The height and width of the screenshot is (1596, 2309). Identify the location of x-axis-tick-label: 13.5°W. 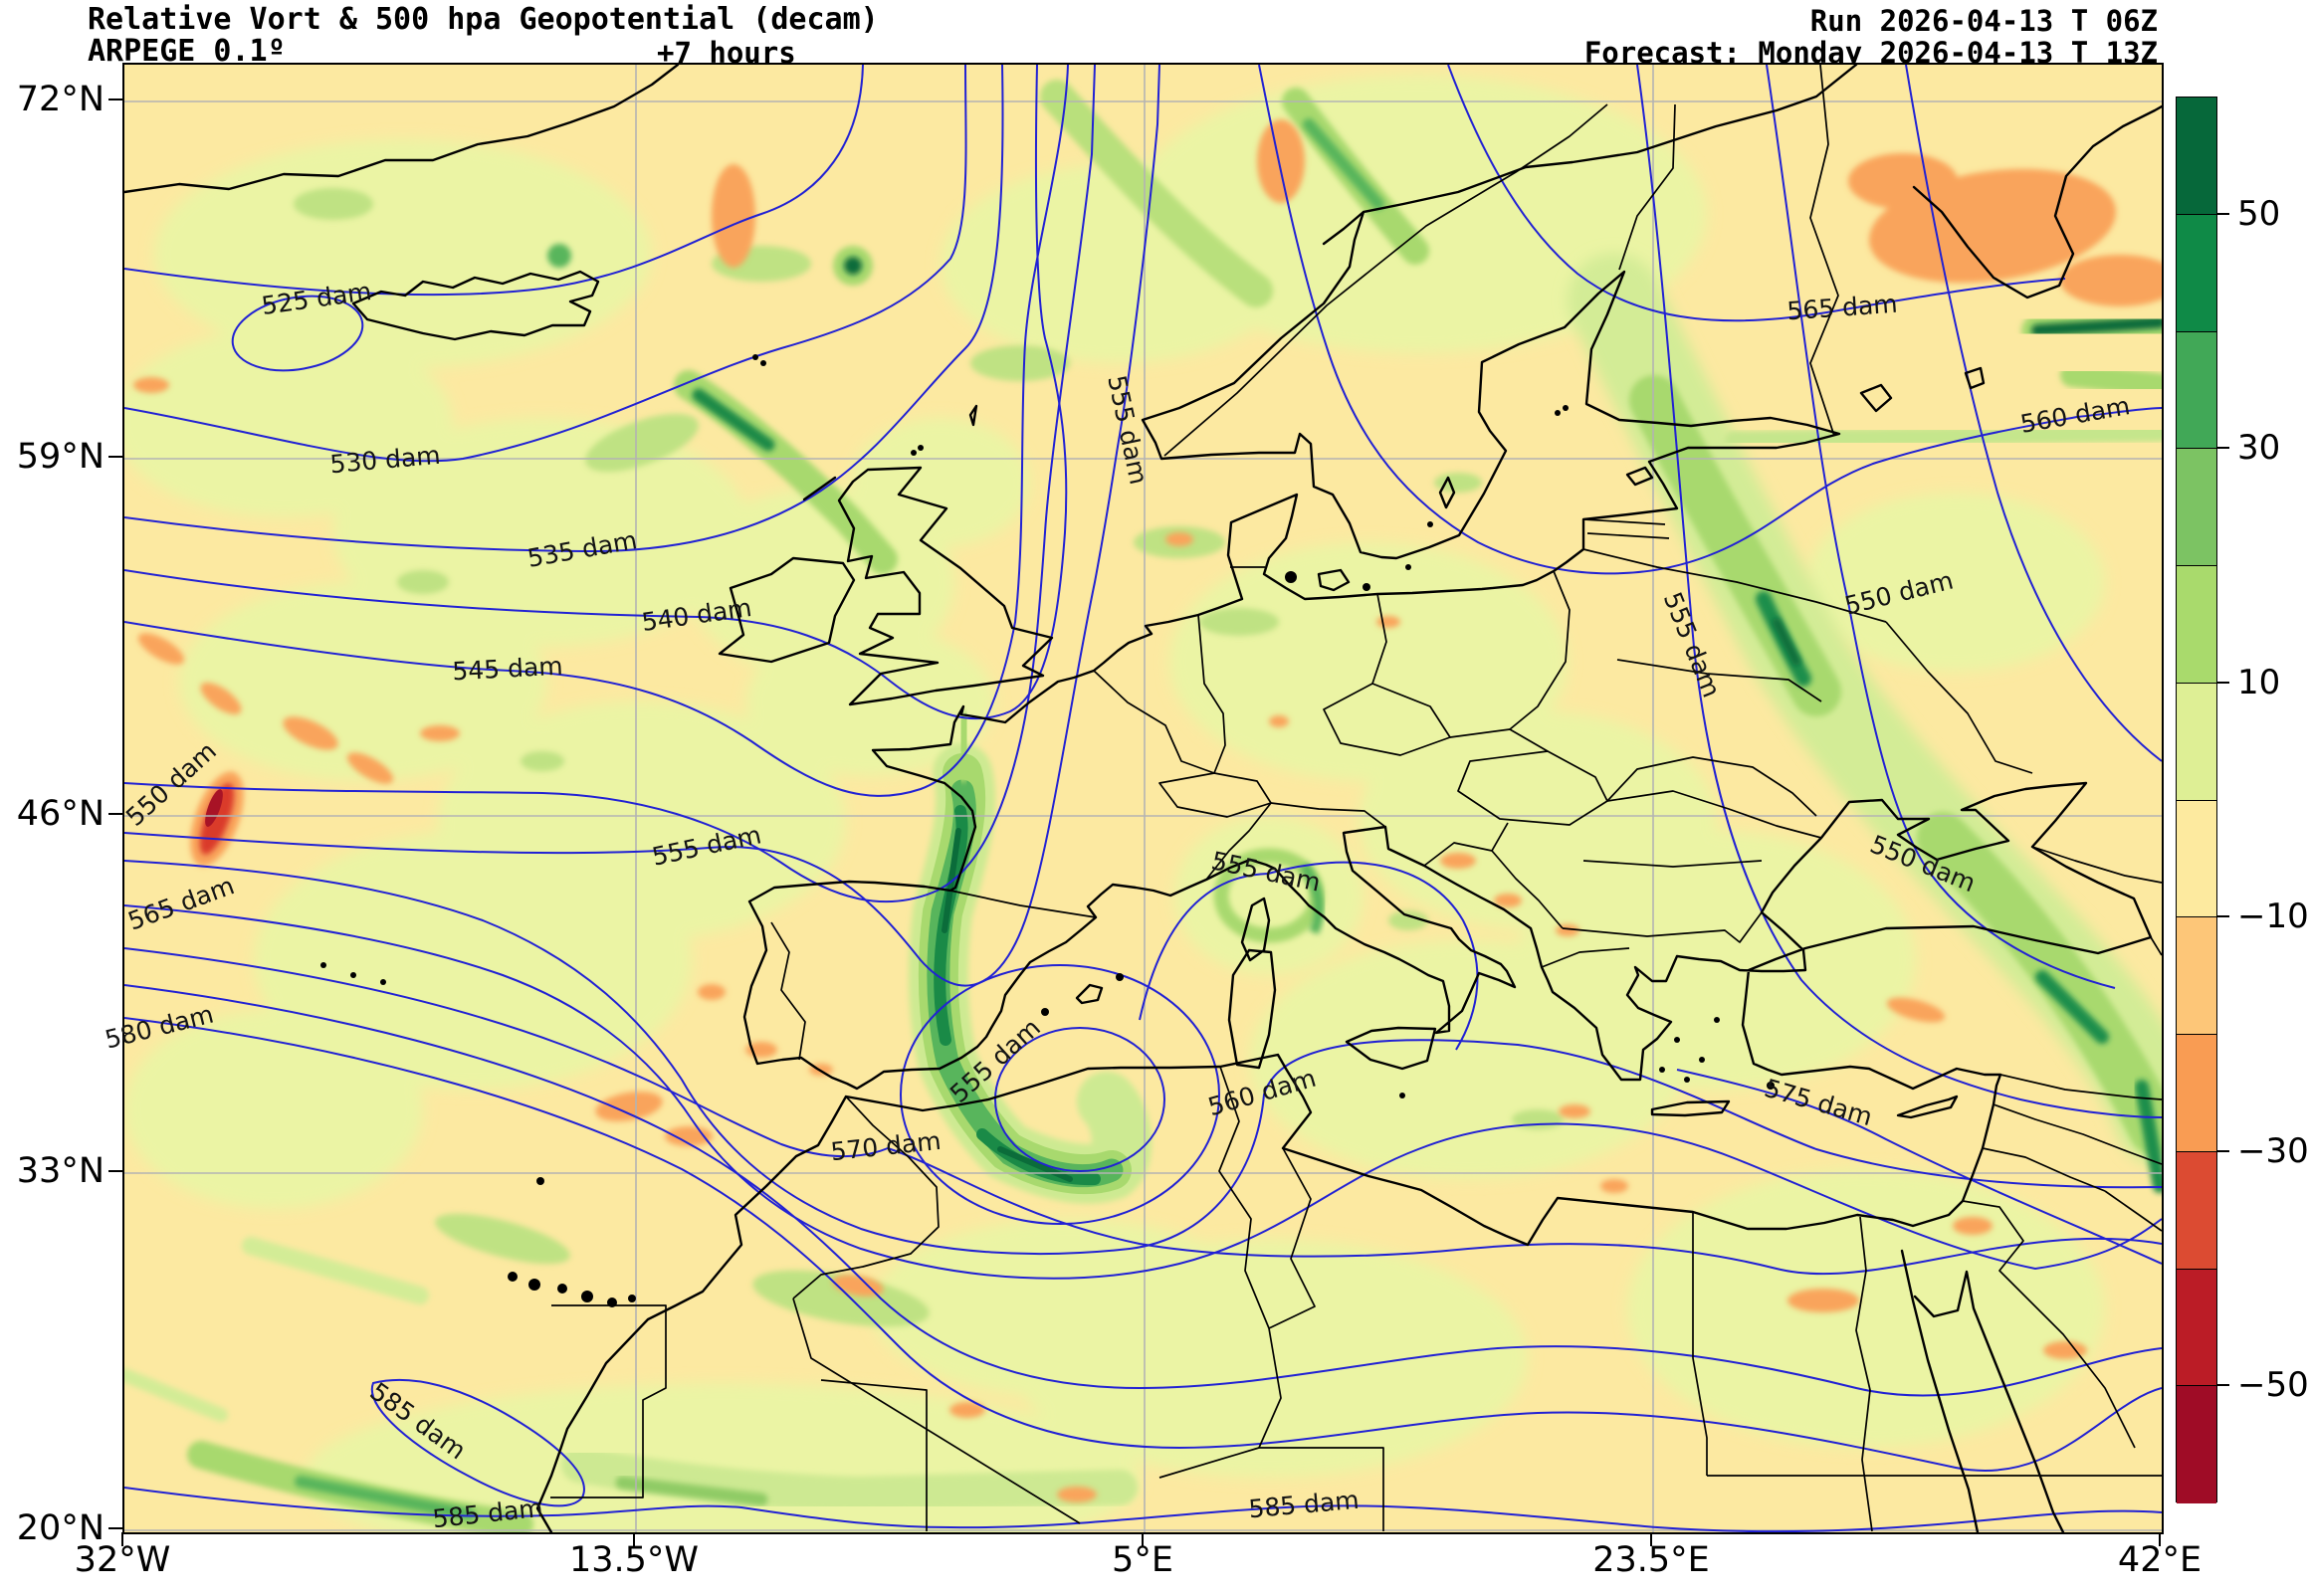
(634, 1560).